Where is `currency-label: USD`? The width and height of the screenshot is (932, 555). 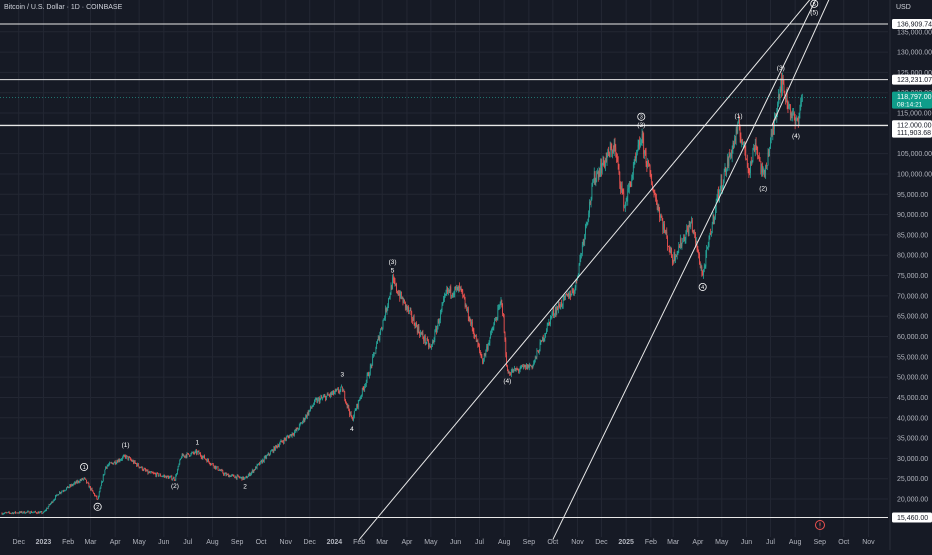 currency-label: USD is located at coordinates (903, 7).